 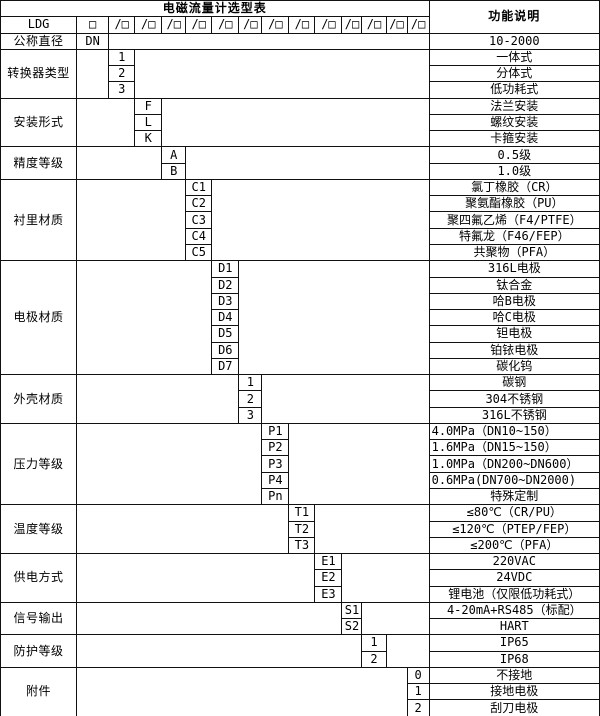 What do you see at coordinates (39, 464) in the screenshot?
I see `category-label: 压力等级` at bounding box center [39, 464].